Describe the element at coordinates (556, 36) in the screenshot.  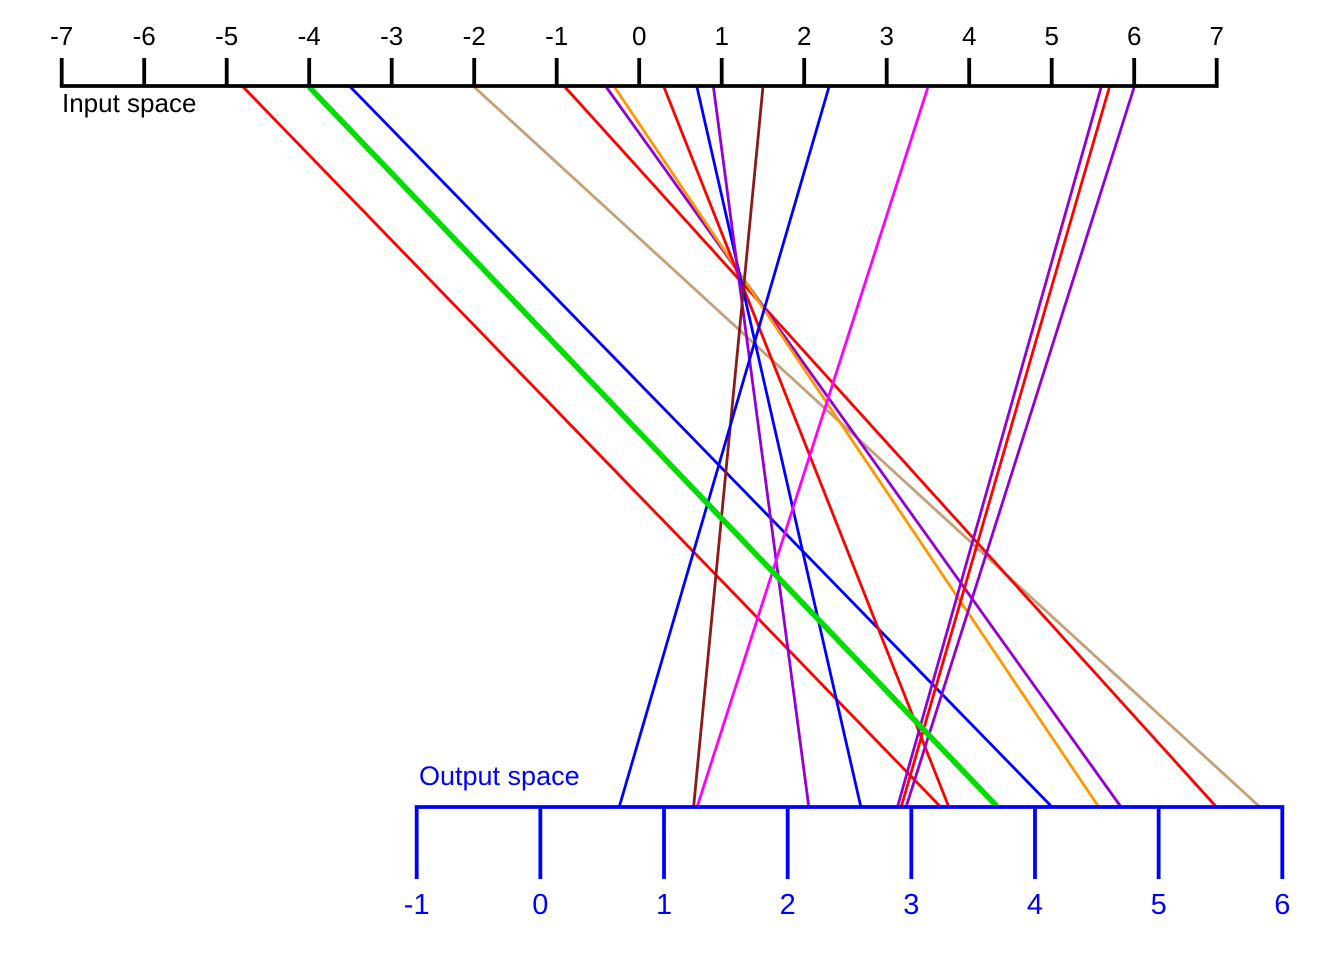
I see `input-axis-tick-label: -1` at that location.